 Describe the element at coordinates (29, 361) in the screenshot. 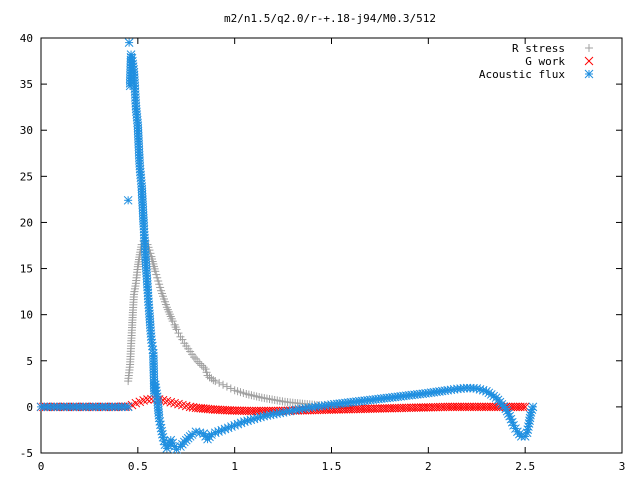

I see `y-tick-label: 5` at that location.